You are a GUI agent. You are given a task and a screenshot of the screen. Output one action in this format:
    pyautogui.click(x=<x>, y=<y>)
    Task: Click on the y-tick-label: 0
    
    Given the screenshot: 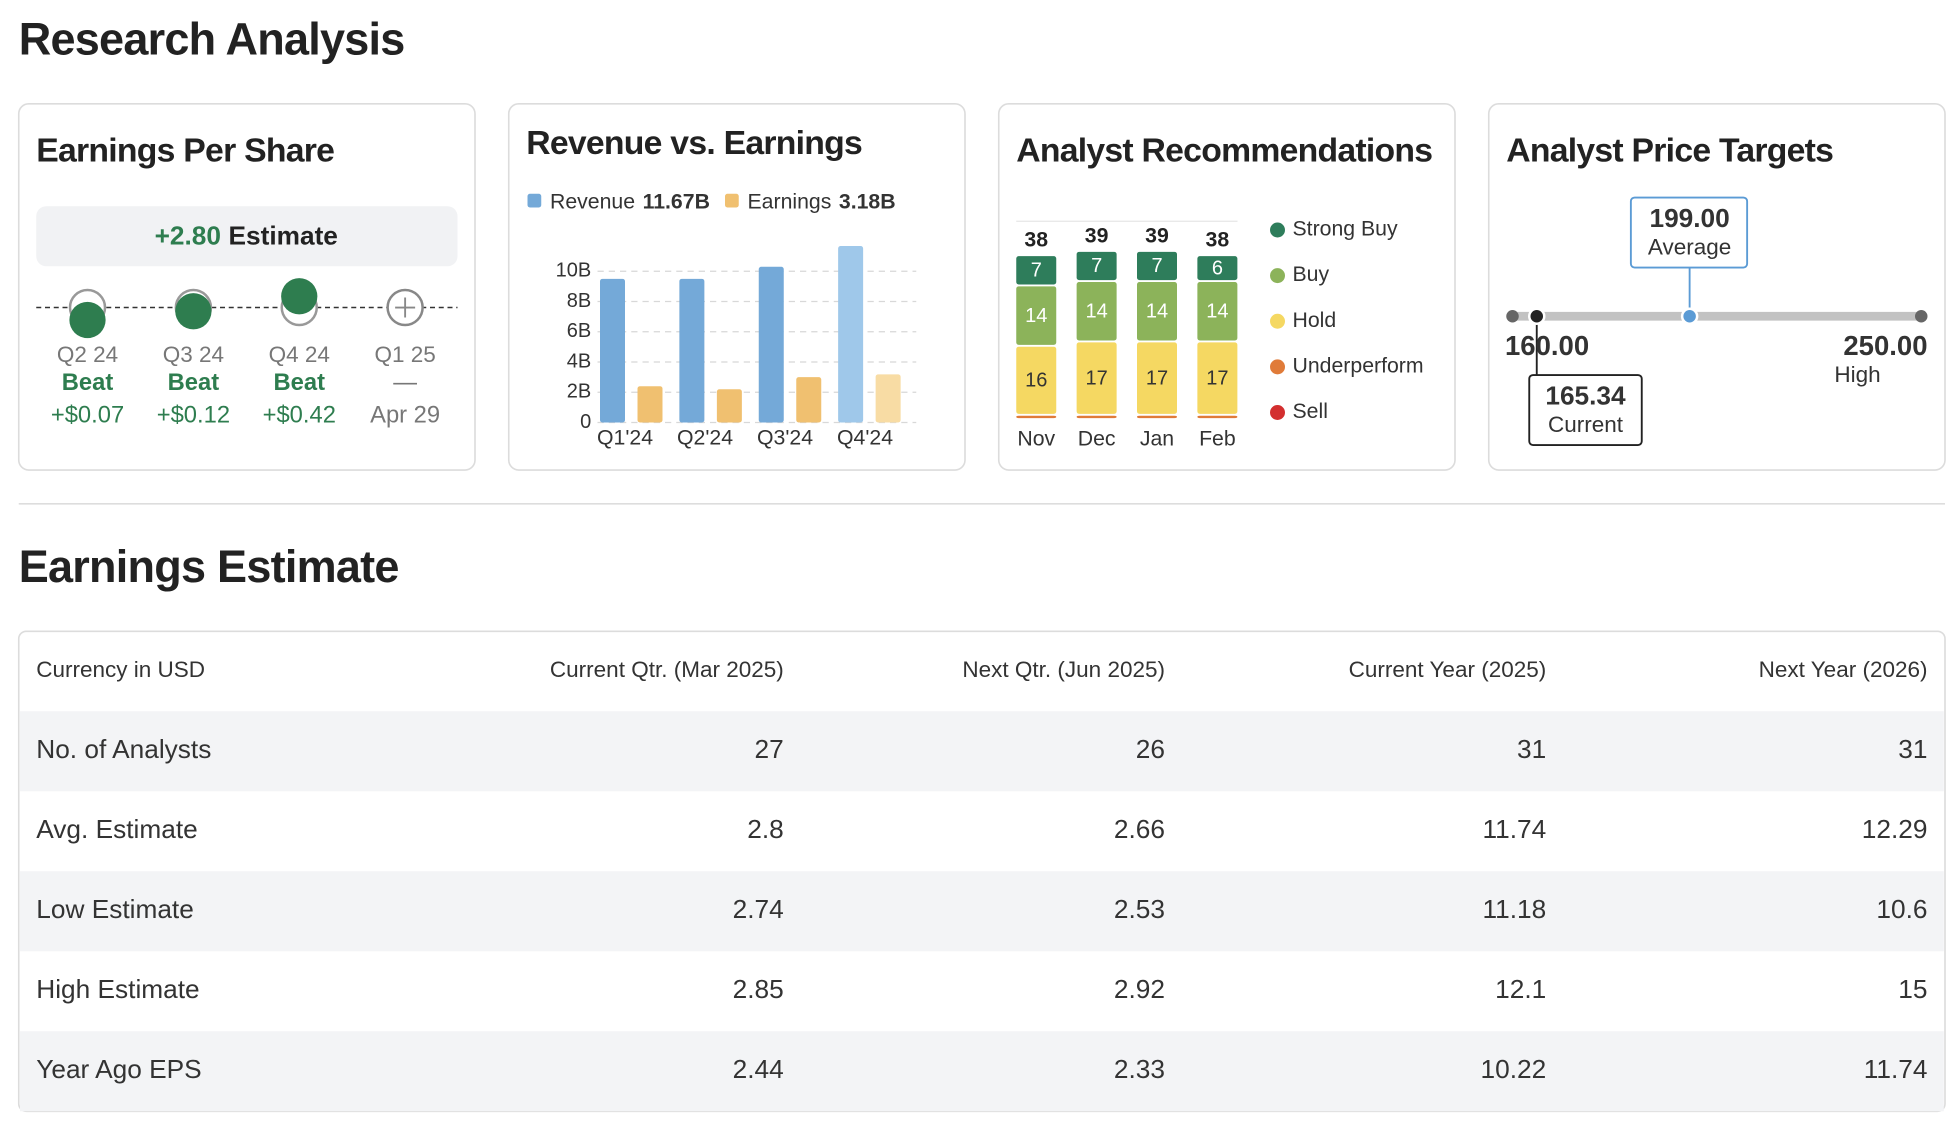 What is the action you would take?
    pyautogui.click(x=585, y=422)
    